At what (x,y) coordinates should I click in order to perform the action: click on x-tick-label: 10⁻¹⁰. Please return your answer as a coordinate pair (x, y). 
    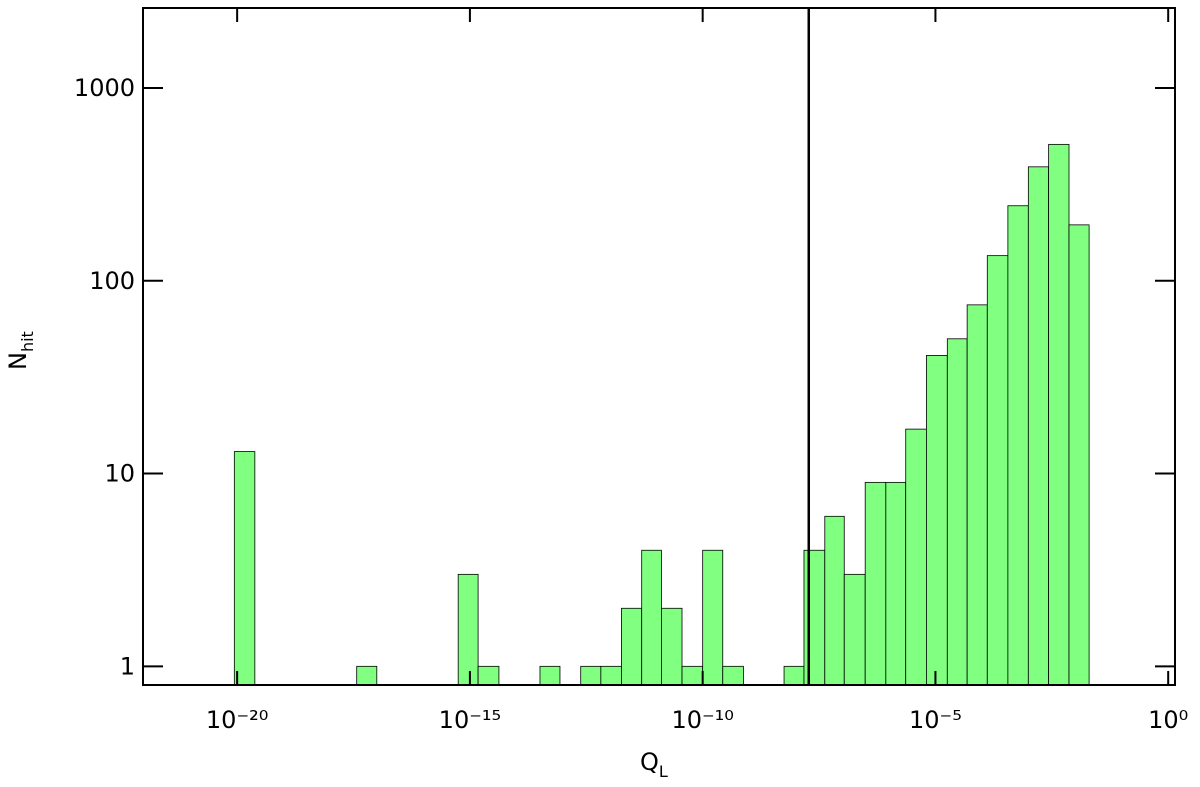
    Looking at the image, I should click on (702, 720).